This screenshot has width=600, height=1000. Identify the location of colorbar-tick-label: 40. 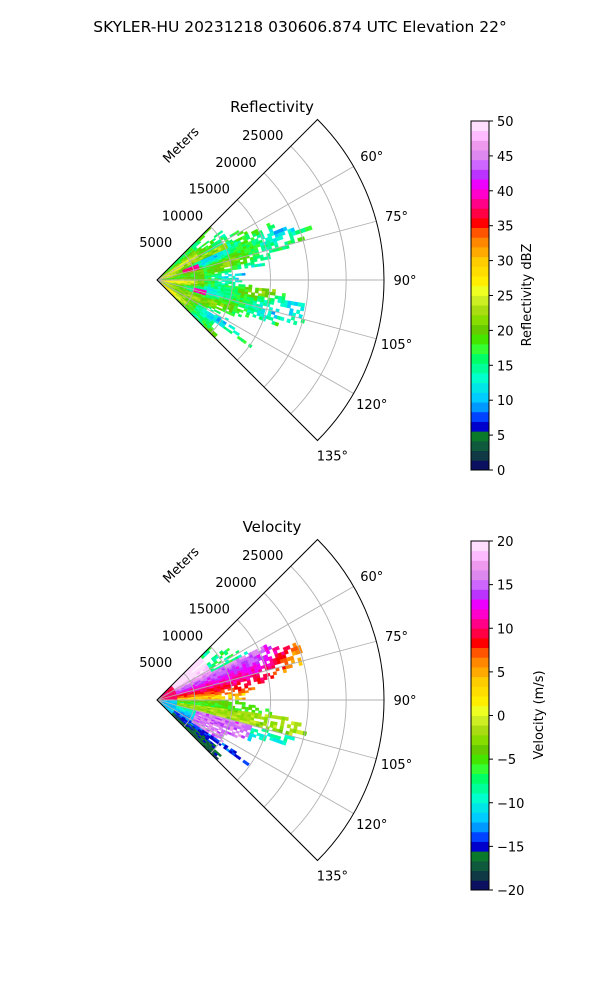
(505, 192).